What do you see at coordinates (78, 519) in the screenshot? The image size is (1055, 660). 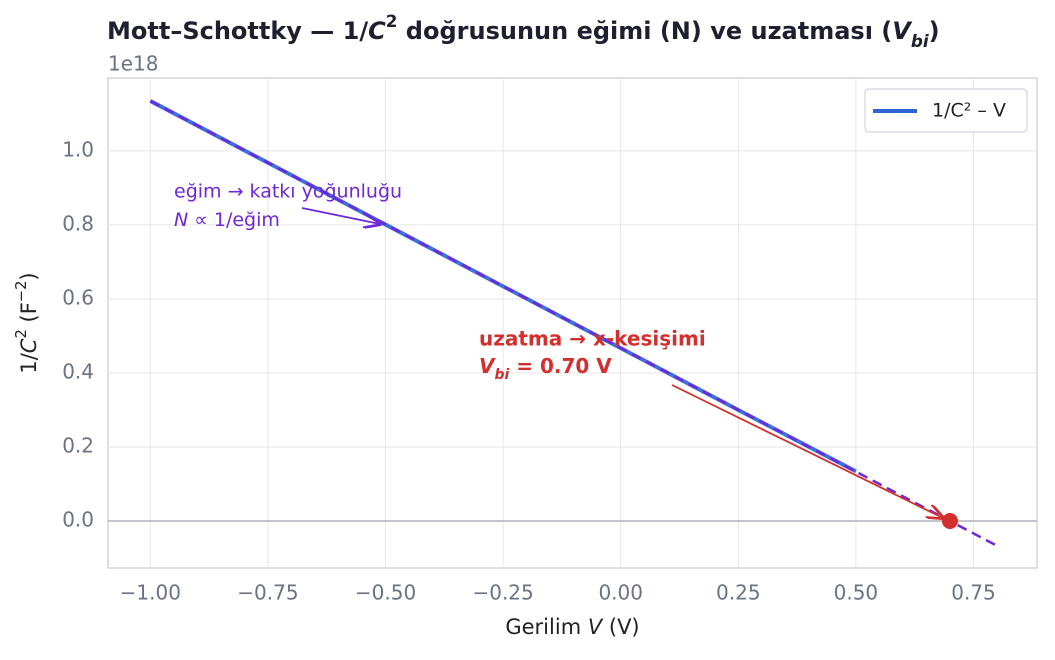 I see `y-tick-label: 0.0` at bounding box center [78, 519].